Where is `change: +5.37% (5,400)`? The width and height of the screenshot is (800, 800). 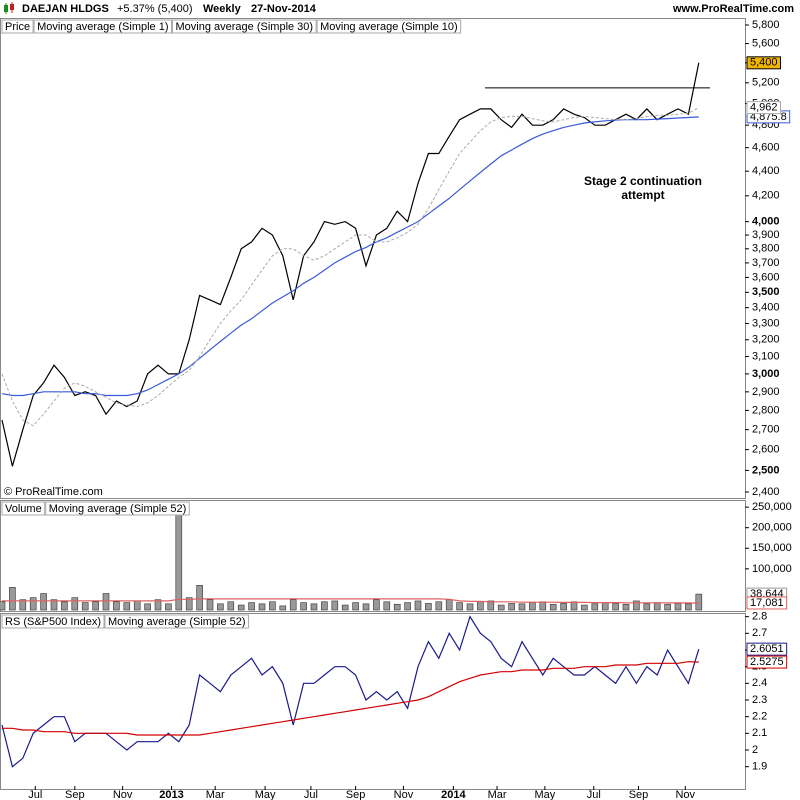 change: +5.37% (5,400) is located at coordinates (155, 9).